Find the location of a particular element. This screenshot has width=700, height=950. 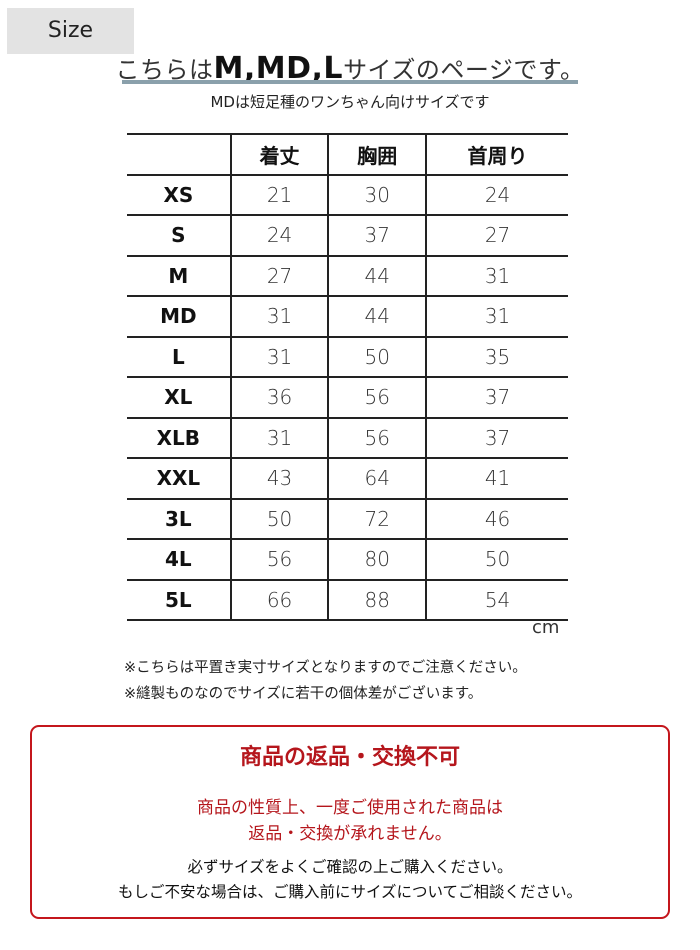

table-row: M 27 44 31 is located at coordinates (347, 275).